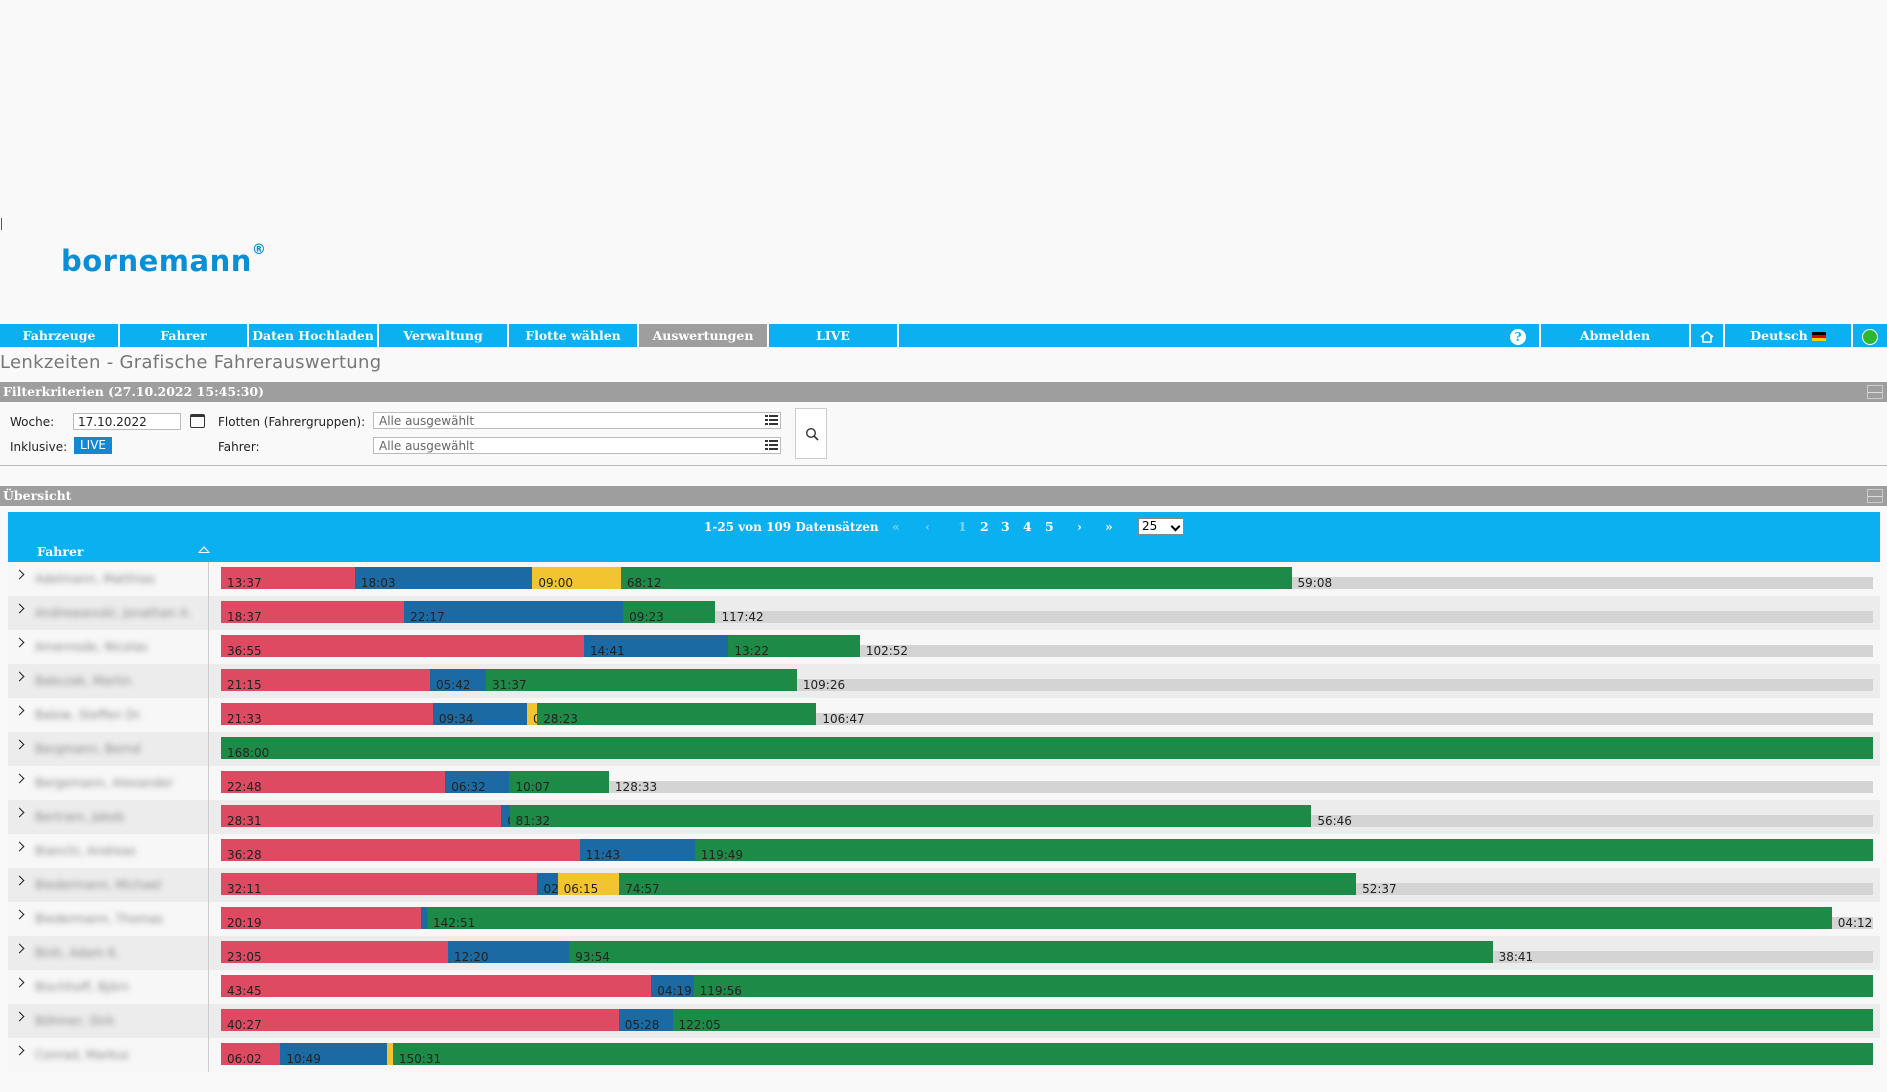 The width and height of the screenshot is (1887, 1092). I want to click on table-row: Amenrode, Nicolas 36:55 14:41 13:22 102:52, so click(944, 647).